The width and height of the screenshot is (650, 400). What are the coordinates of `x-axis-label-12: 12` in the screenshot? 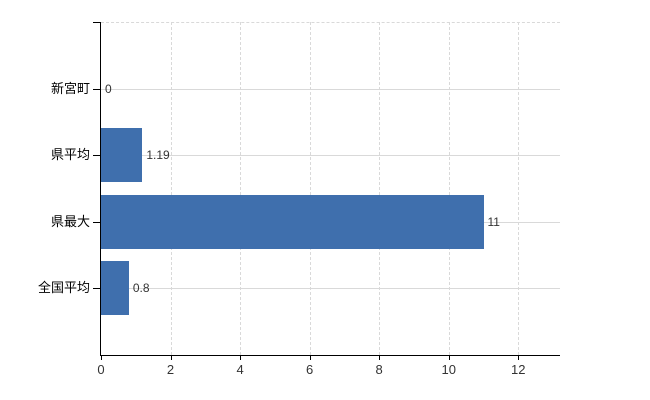 It's located at (518, 369).